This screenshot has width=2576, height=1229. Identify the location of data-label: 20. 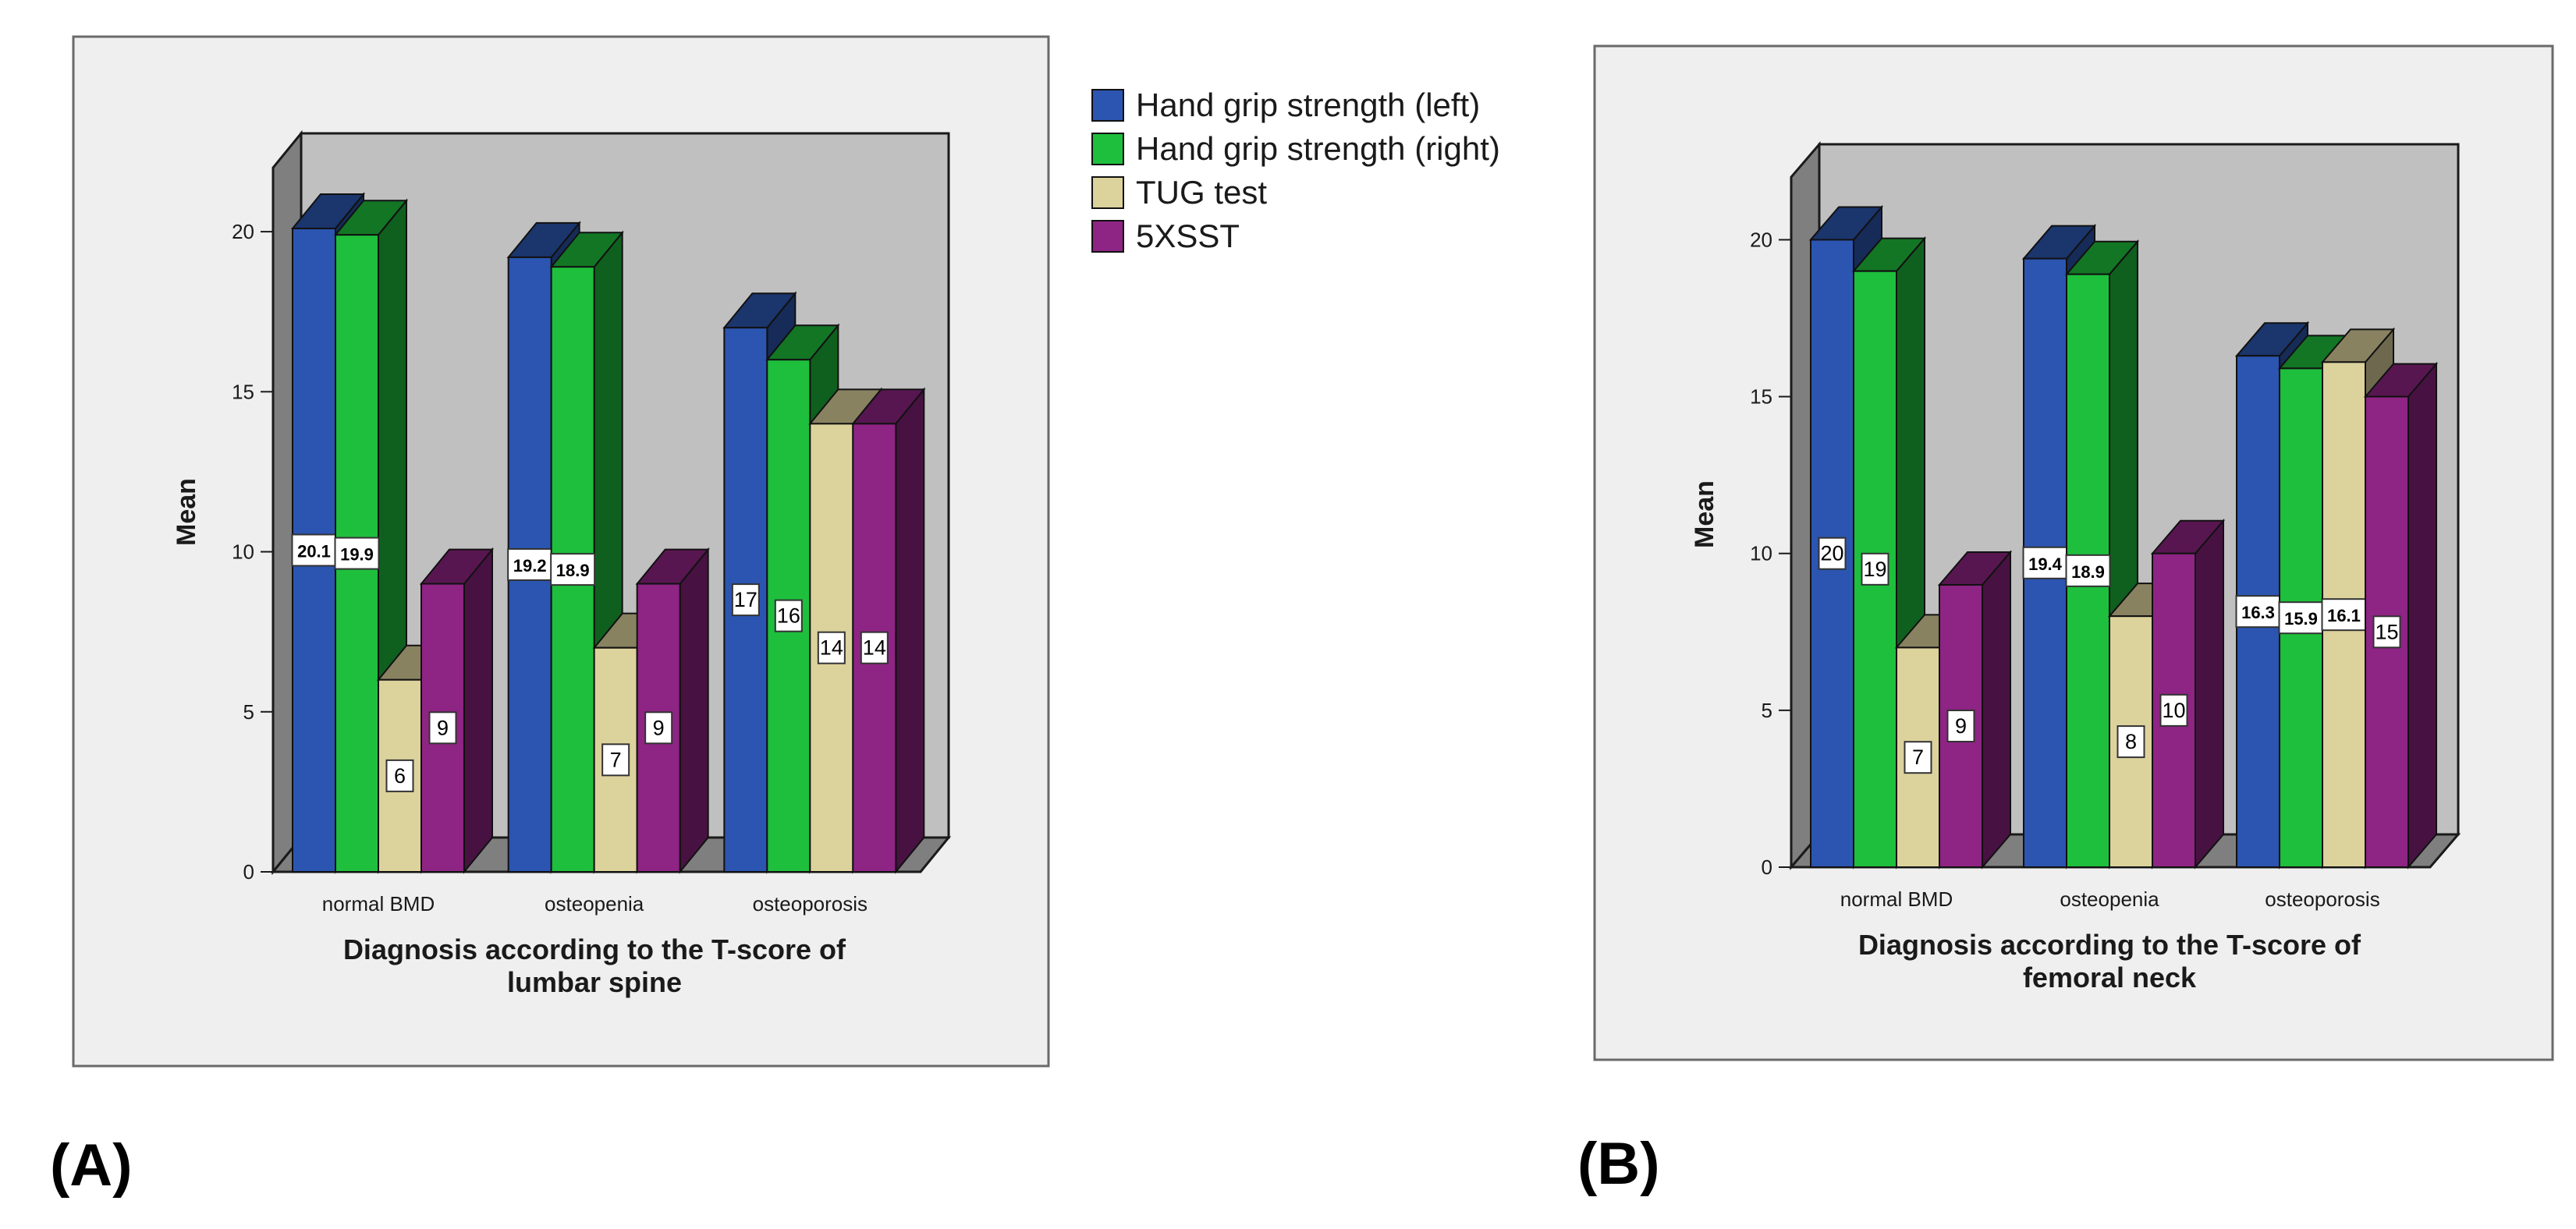
(1831, 553).